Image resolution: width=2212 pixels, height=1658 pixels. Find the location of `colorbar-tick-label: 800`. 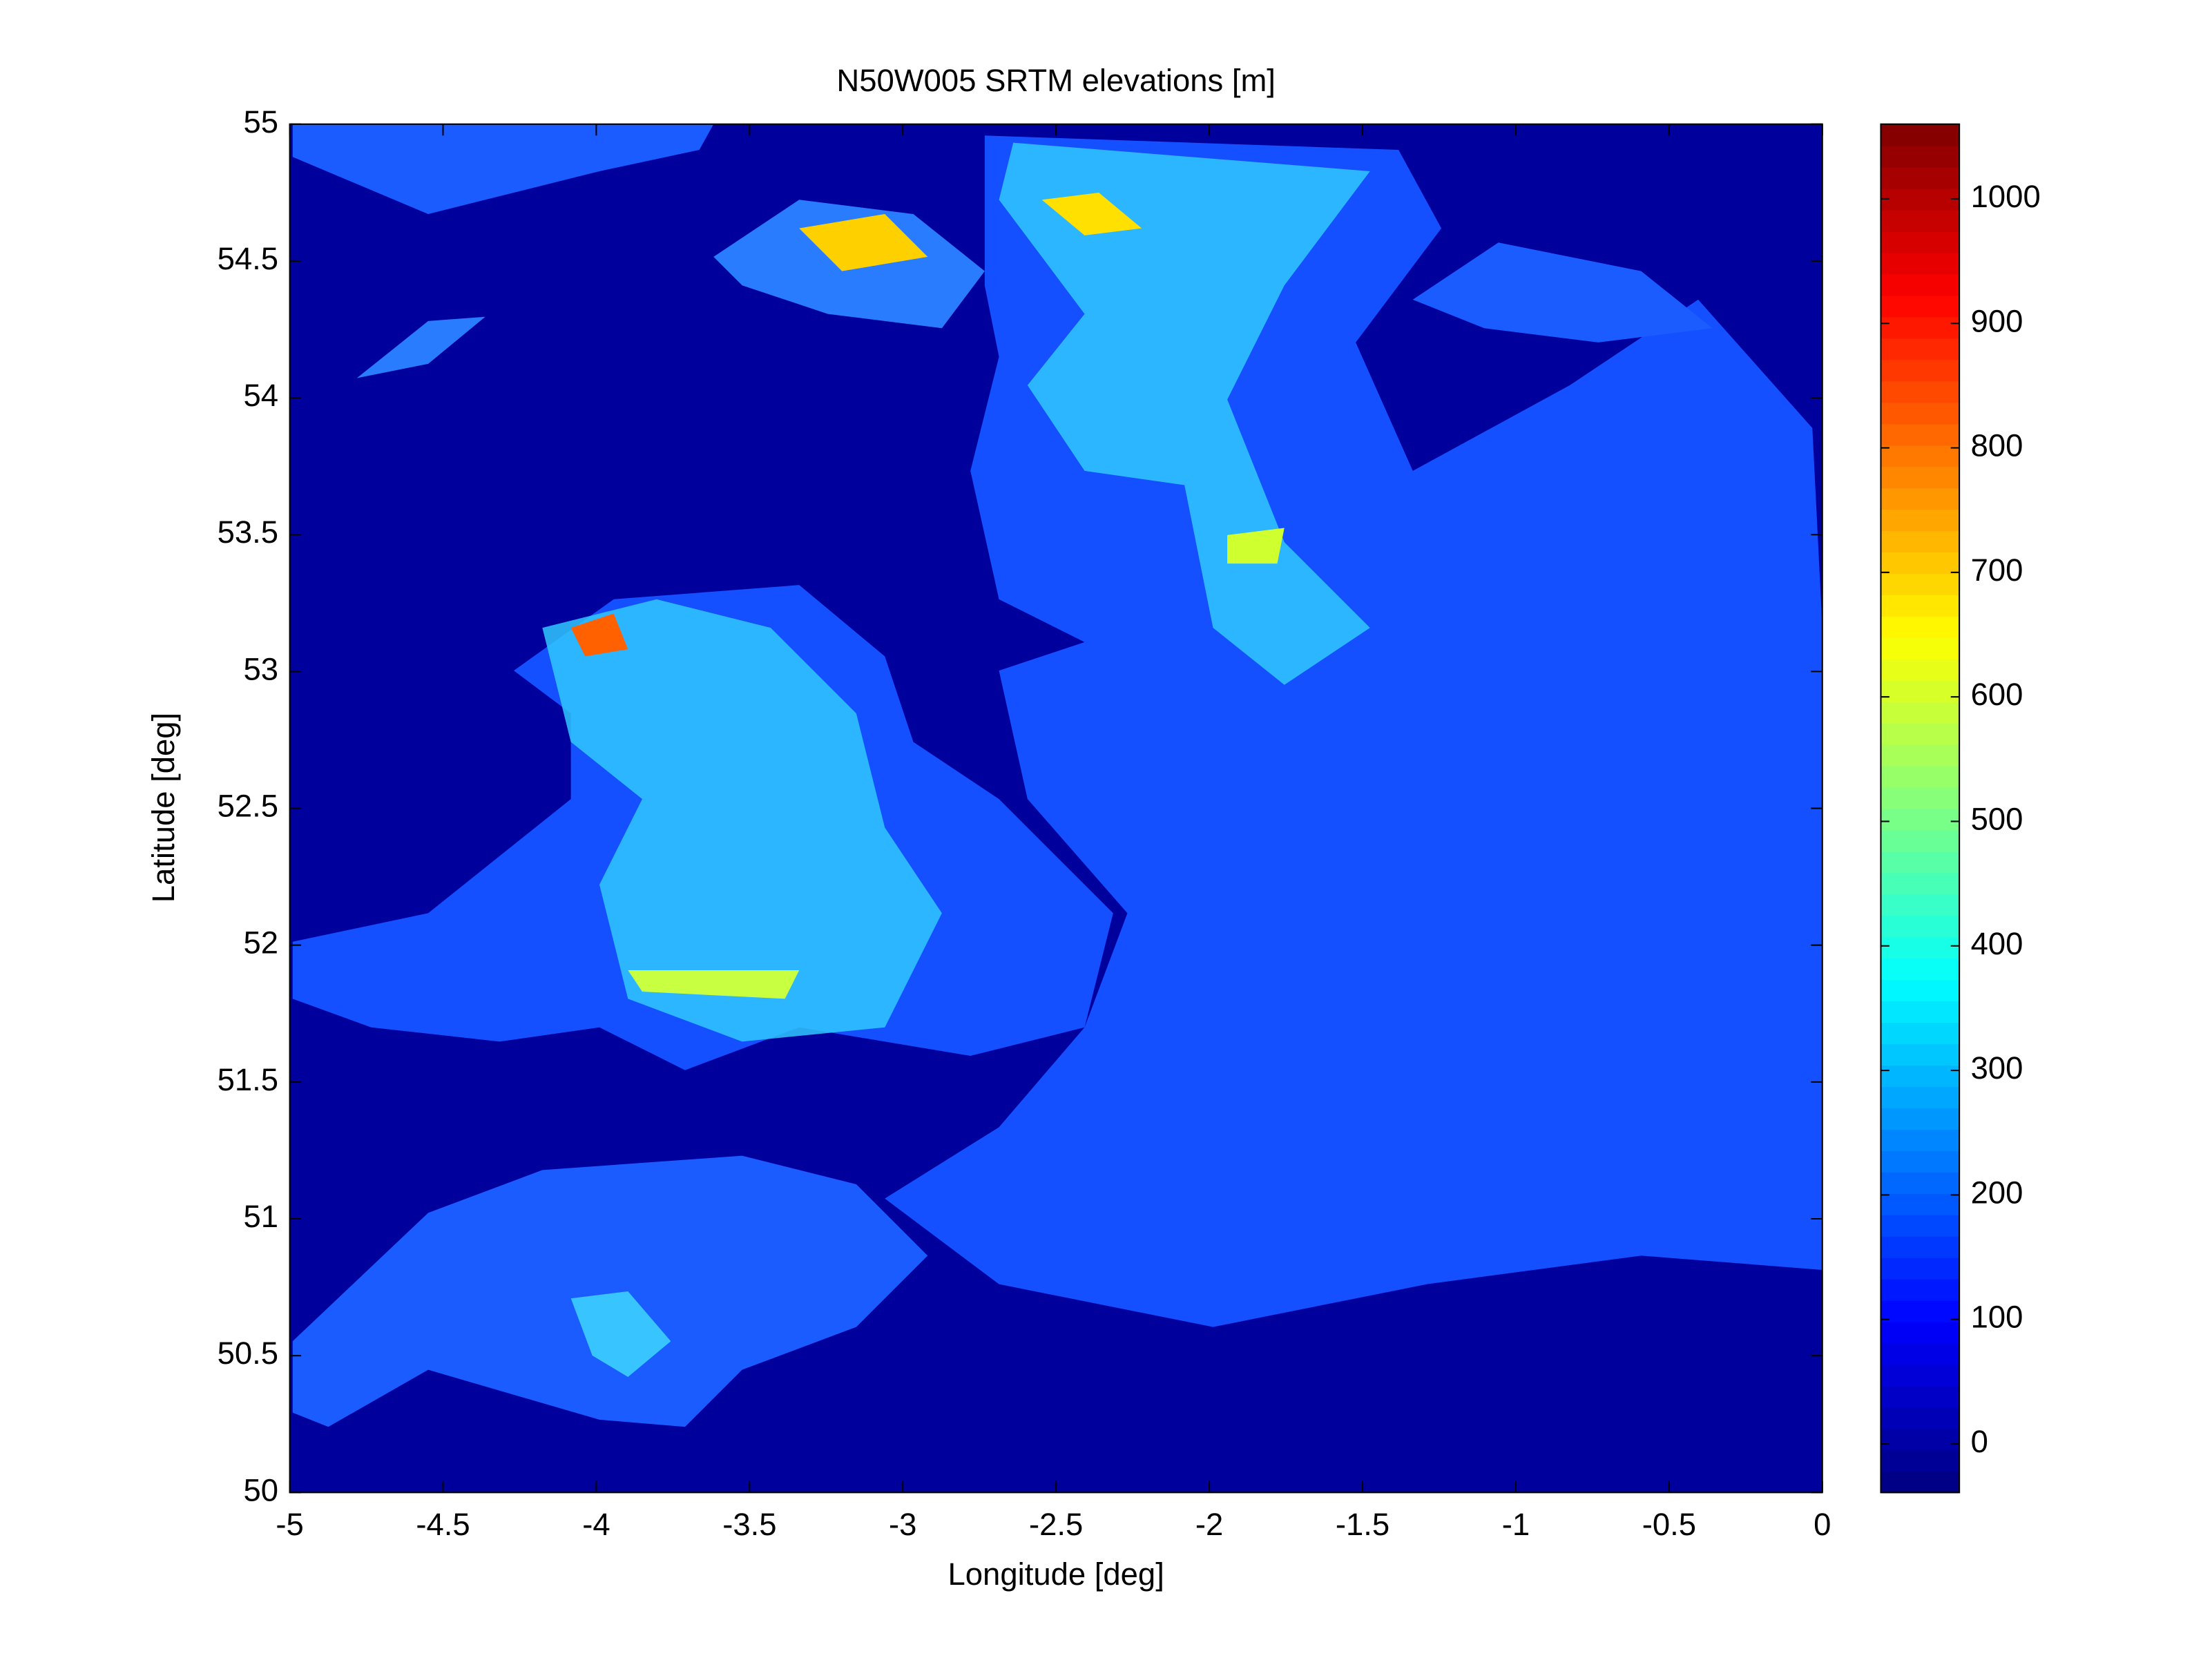

colorbar-tick-label: 800 is located at coordinates (1997, 446).